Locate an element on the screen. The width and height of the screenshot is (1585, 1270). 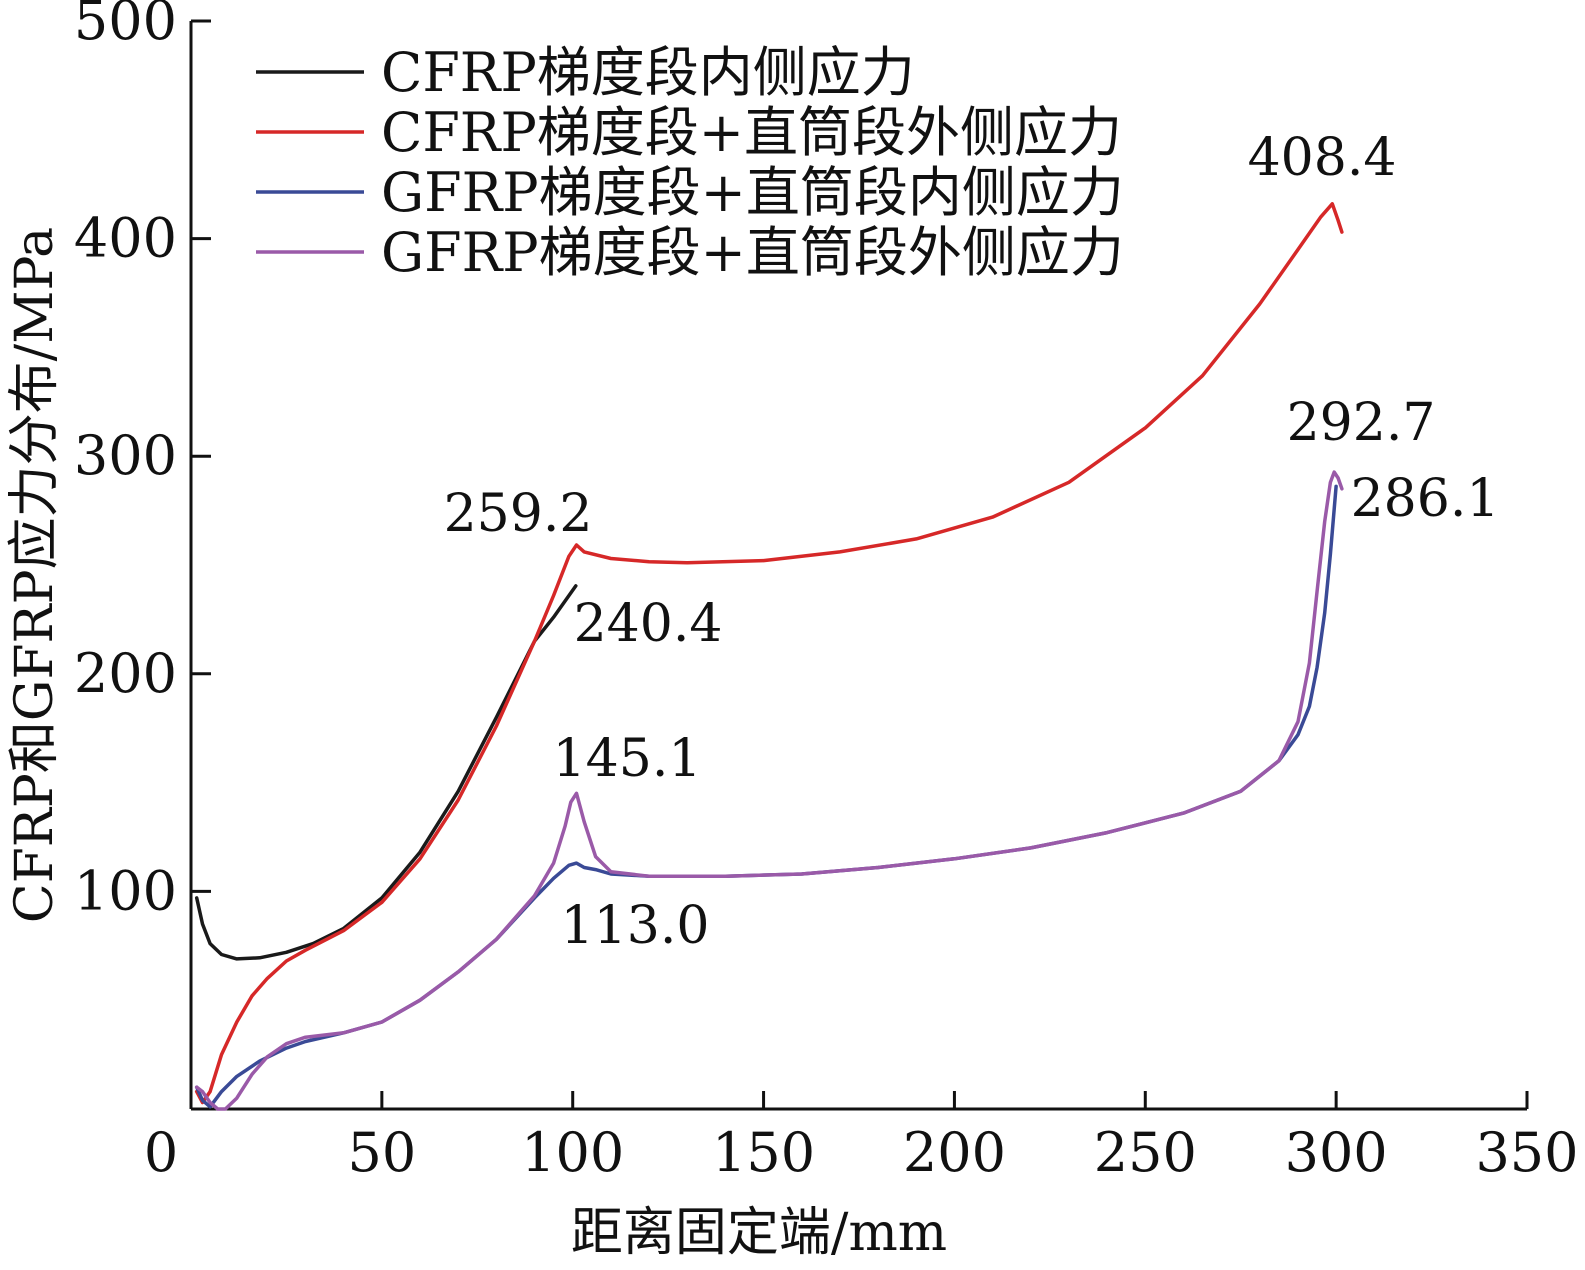
data-label: 113.0 is located at coordinates (635, 926).